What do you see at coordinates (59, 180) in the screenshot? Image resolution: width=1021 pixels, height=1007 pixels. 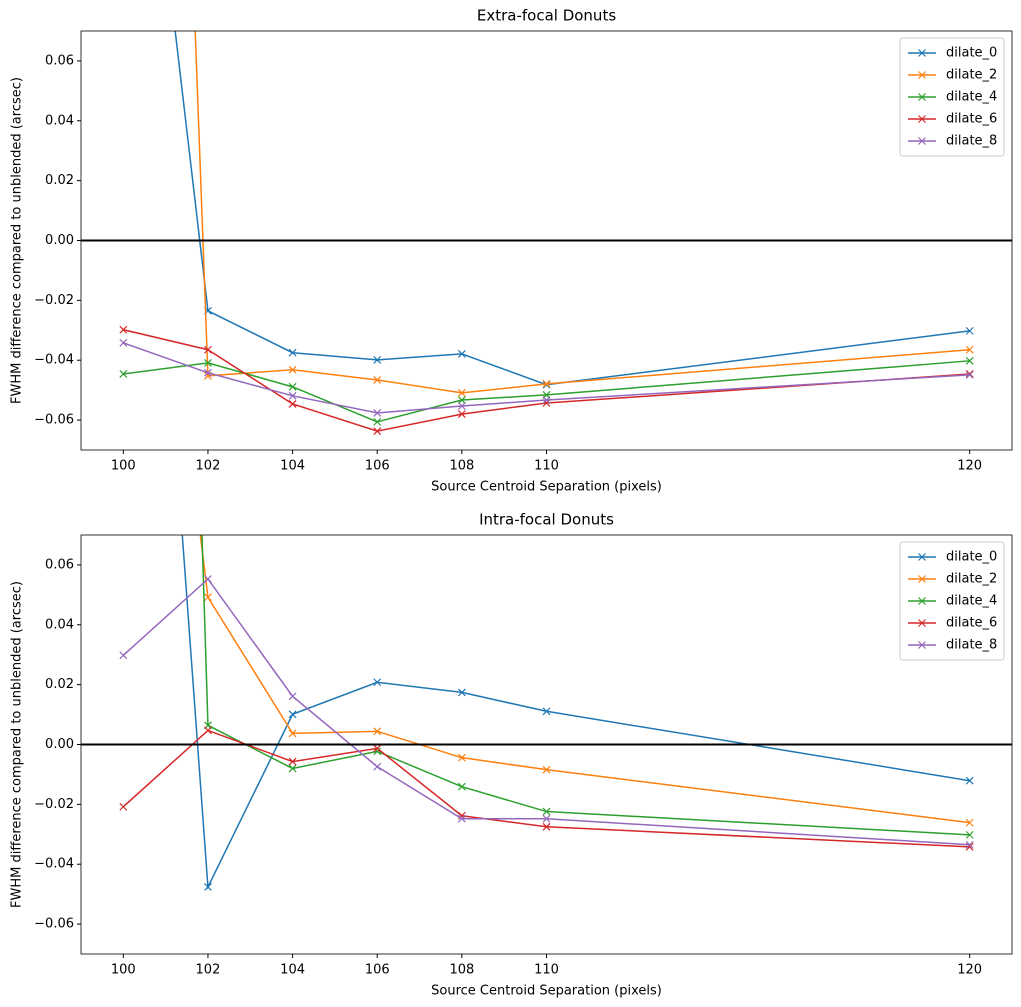 I see `y-tick-label: 0.02` at bounding box center [59, 180].